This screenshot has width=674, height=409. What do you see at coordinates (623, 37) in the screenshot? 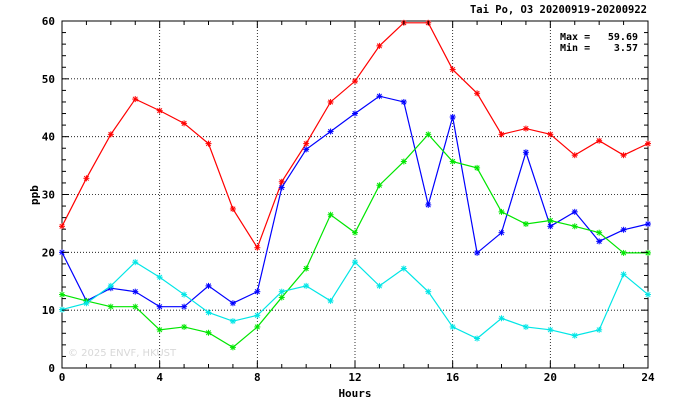
I see `max-value: 59.69` at bounding box center [623, 37].